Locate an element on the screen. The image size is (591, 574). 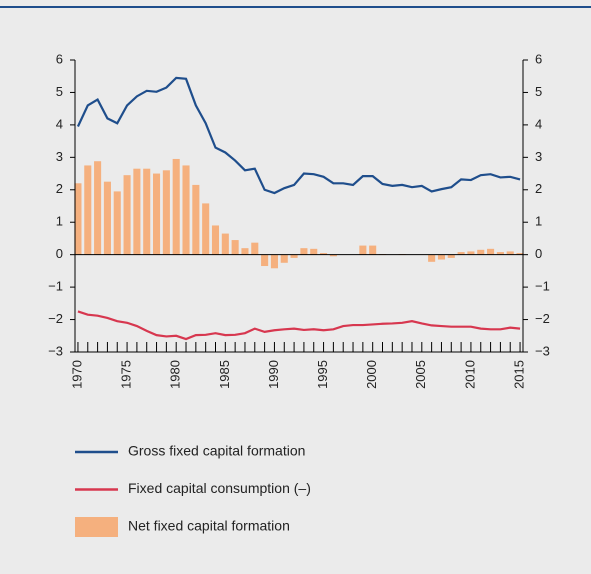
x-tick-label: 1995 is located at coordinates (322, 374).